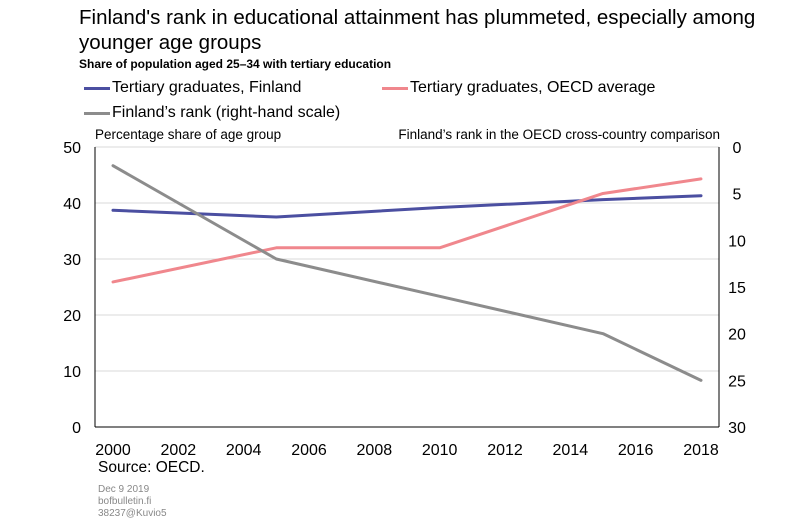 Image resolution: width=800 pixels, height=522 pixels. What do you see at coordinates (97, 113) in the screenshot?
I see `legend-swatch-rank` at bounding box center [97, 113].